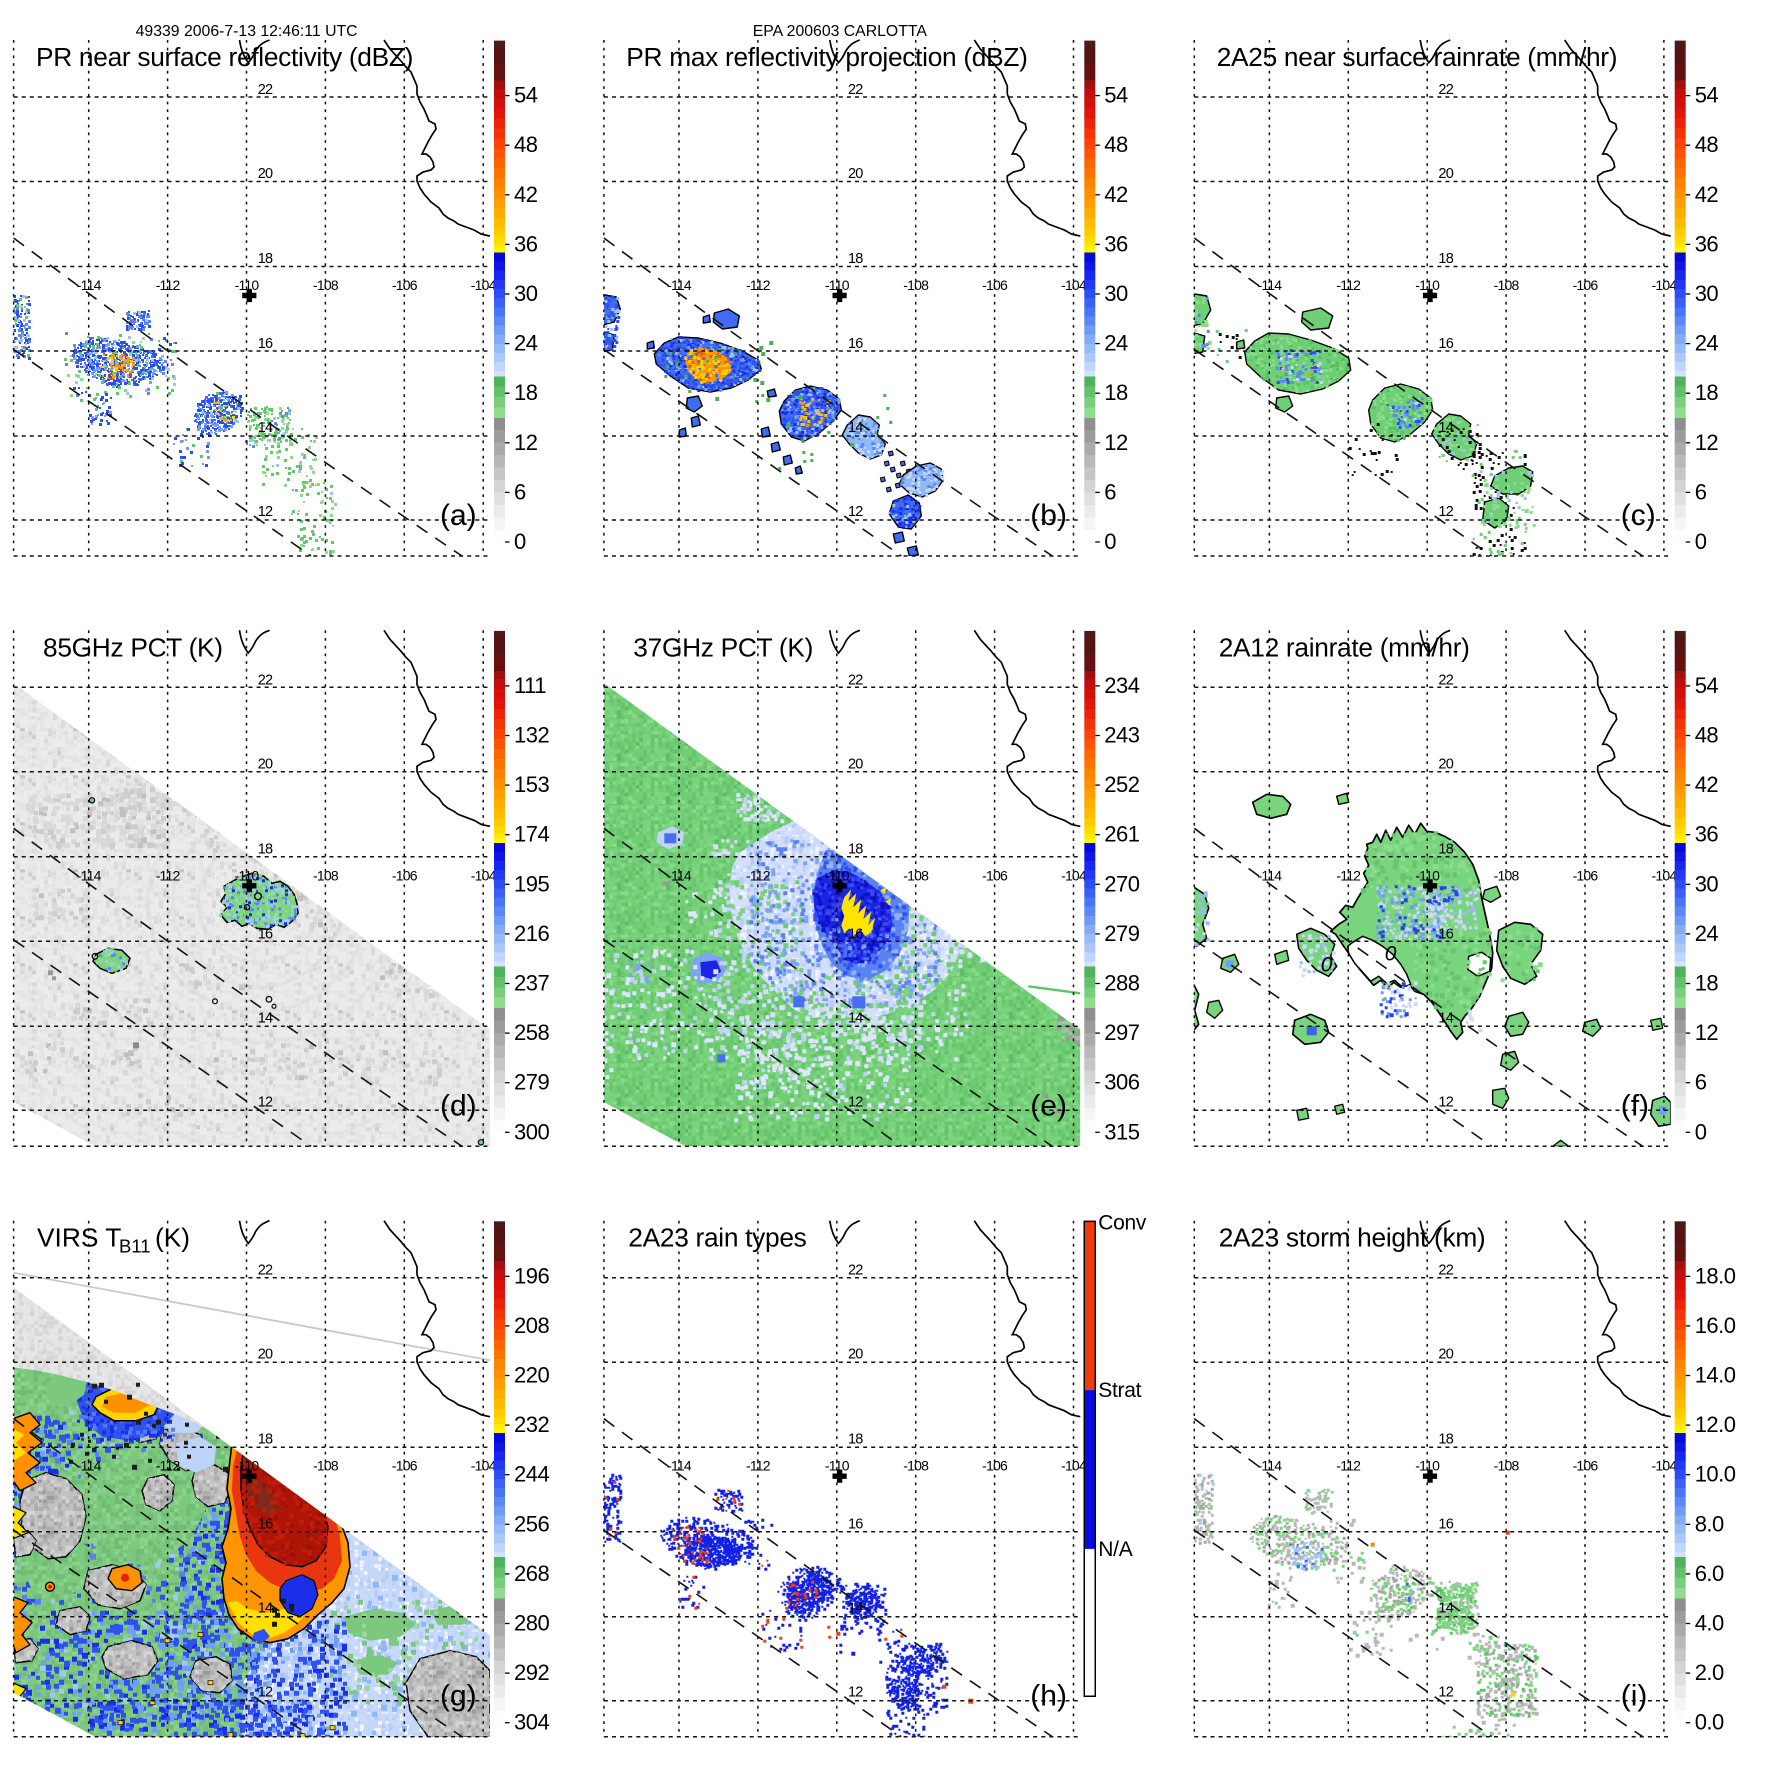 This screenshot has height=1771, width=1771. I want to click on svg-text: 288, so click(1121, 983).